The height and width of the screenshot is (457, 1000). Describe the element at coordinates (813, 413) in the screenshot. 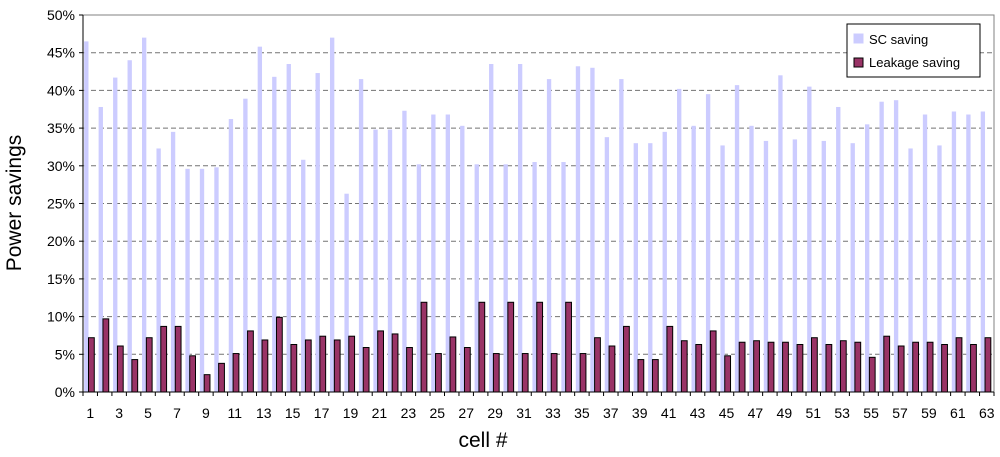

I see `x-tick-label: 51` at that location.